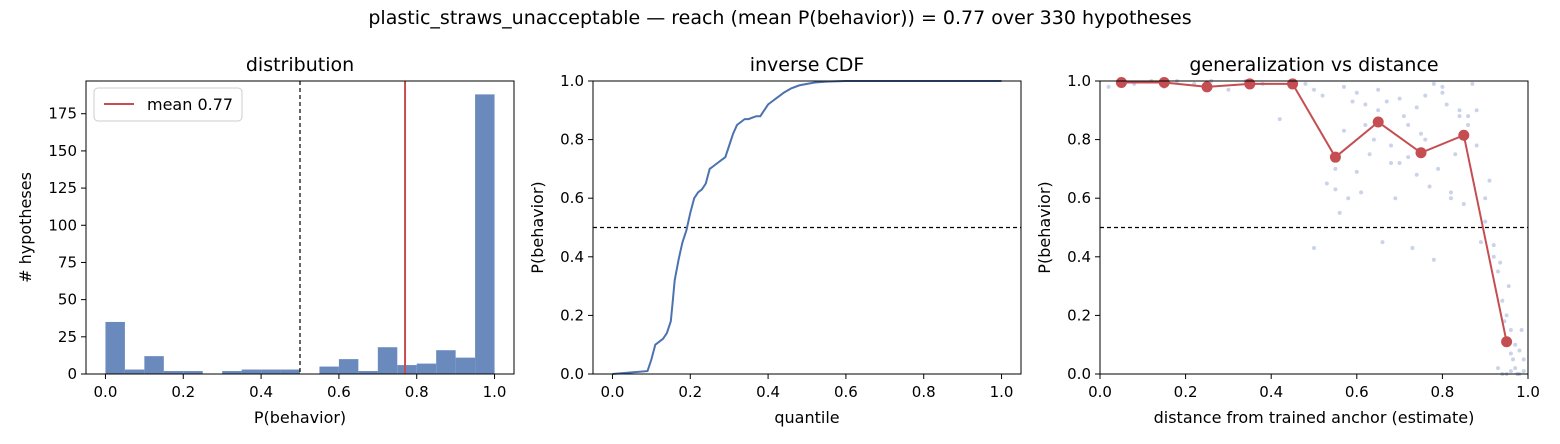  Describe the element at coordinates (67, 262) in the screenshot. I see `y-tick-label: 75` at that location.